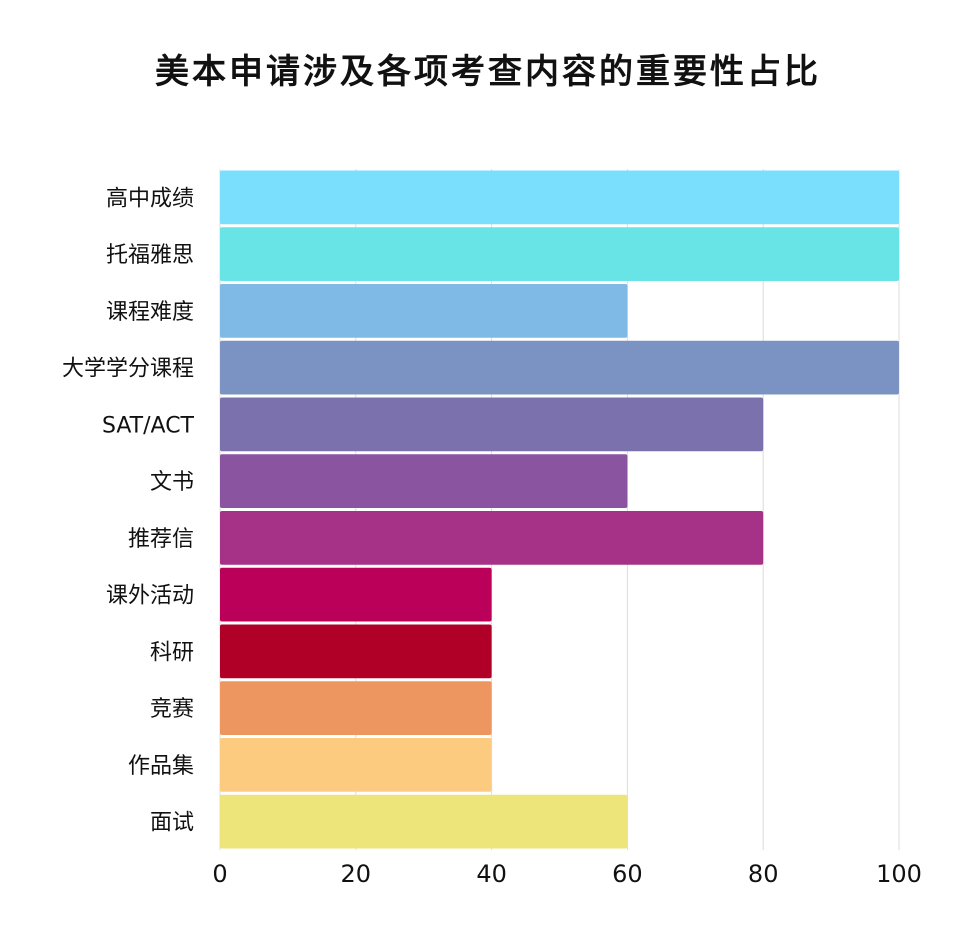 Image resolution: width=976 pixels, height=944 pixels. What do you see at coordinates (172, 652) in the screenshot?
I see `category-label: 科研` at bounding box center [172, 652].